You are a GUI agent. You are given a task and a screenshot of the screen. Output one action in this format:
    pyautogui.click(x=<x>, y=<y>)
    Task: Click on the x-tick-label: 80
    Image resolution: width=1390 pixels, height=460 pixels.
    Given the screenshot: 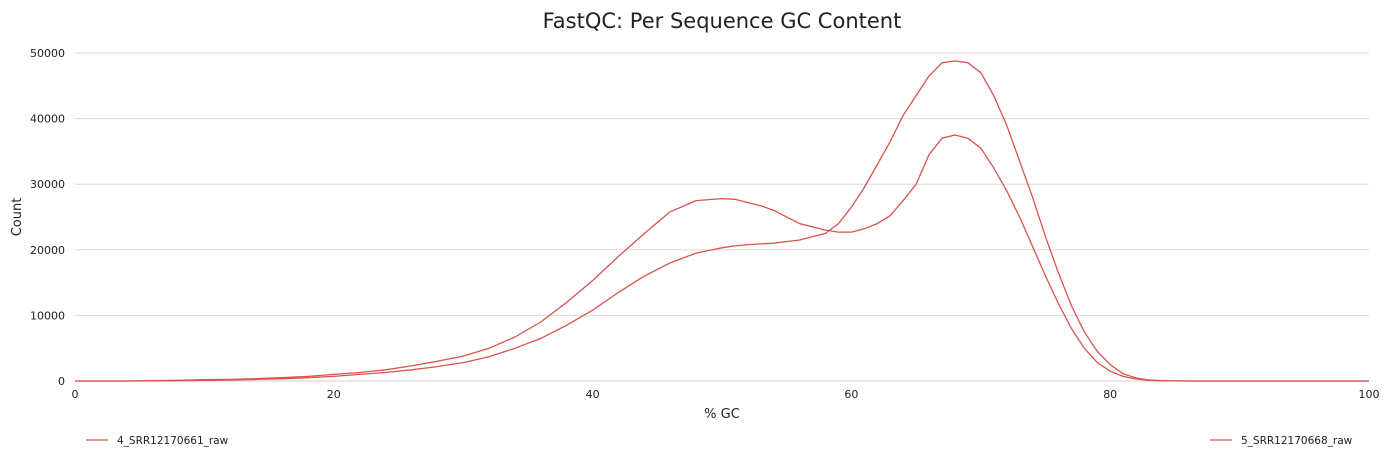 What is the action you would take?
    pyautogui.click(x=1110, y=394)
    